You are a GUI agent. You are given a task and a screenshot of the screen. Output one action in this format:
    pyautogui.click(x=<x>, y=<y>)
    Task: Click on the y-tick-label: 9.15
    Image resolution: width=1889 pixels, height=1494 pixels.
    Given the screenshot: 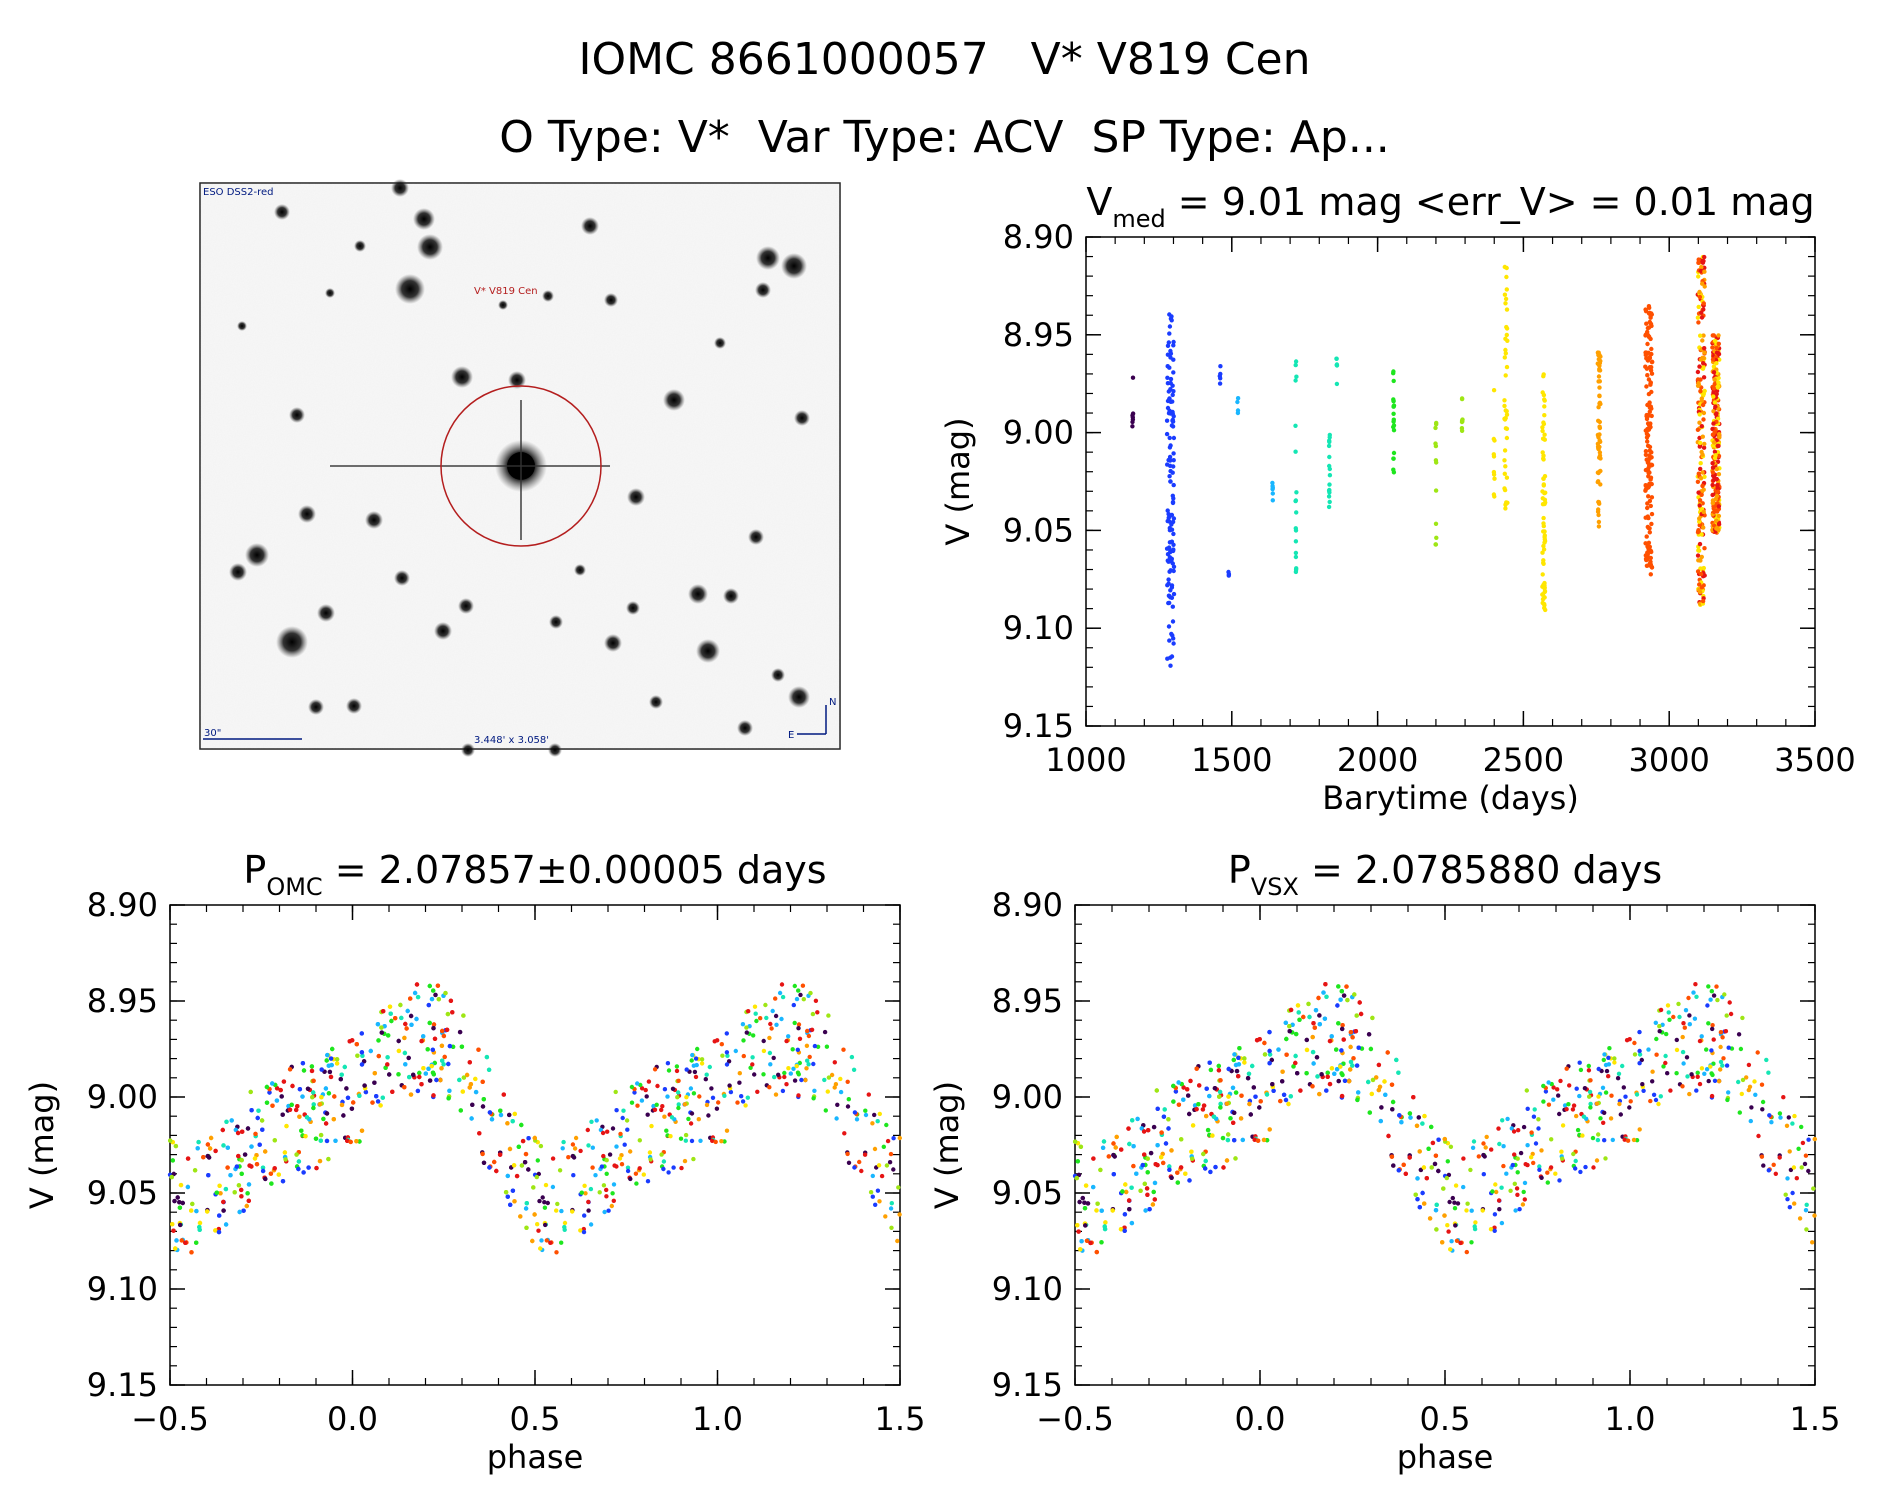 What is the action you would take?
    pyautogui.click(x=122, y=1385)
    